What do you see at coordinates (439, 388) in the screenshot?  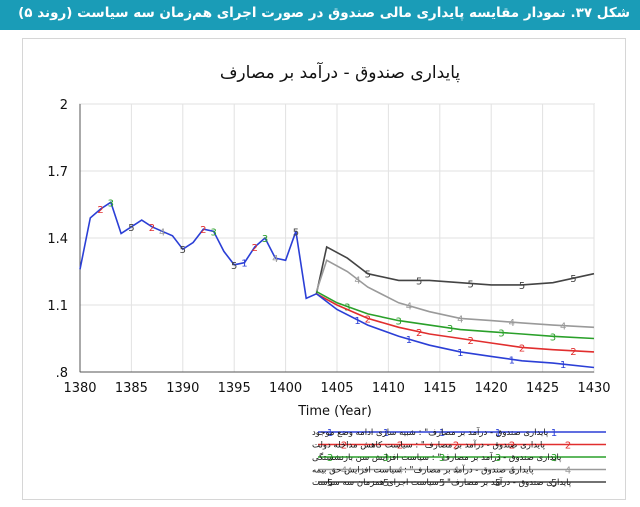 I see `x-tick-label: 1415` at bounding box center [439, 388].